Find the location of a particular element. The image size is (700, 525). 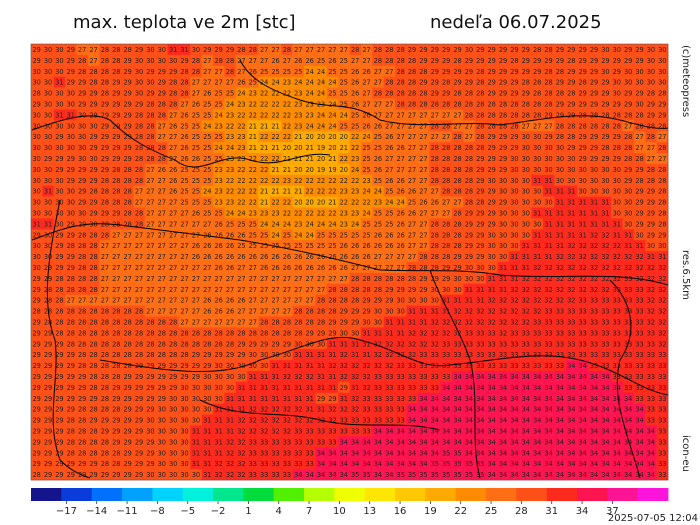

cell-label: 20 is located at coordinates (321, 159).